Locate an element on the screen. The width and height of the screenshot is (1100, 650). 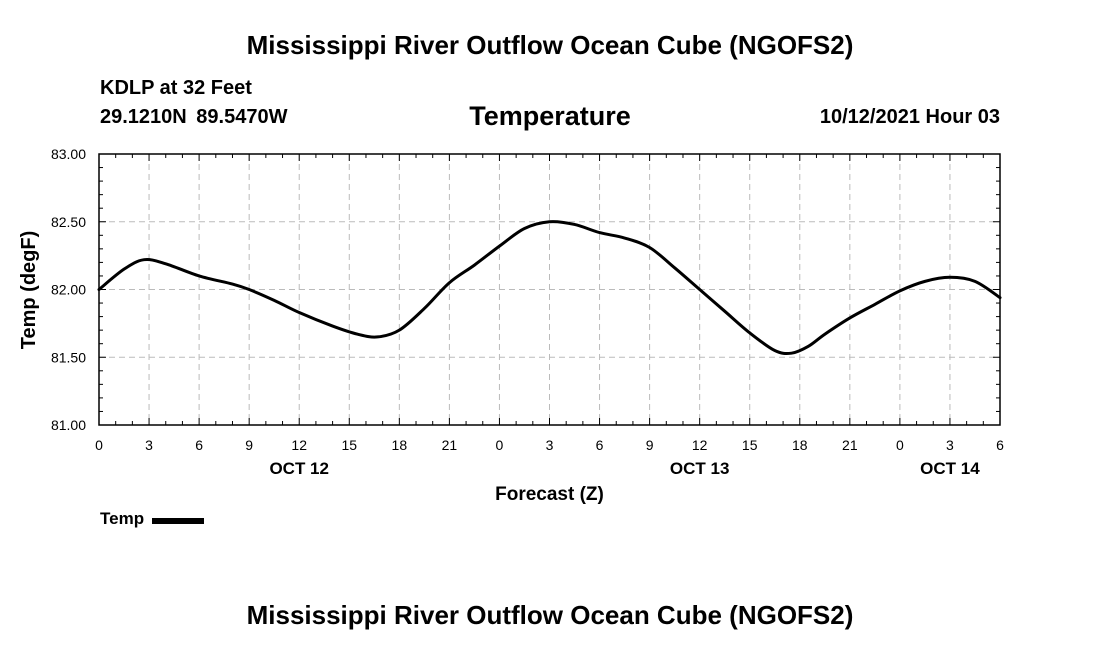
date-label: OCT 13 is located at coordinates (700, 468).